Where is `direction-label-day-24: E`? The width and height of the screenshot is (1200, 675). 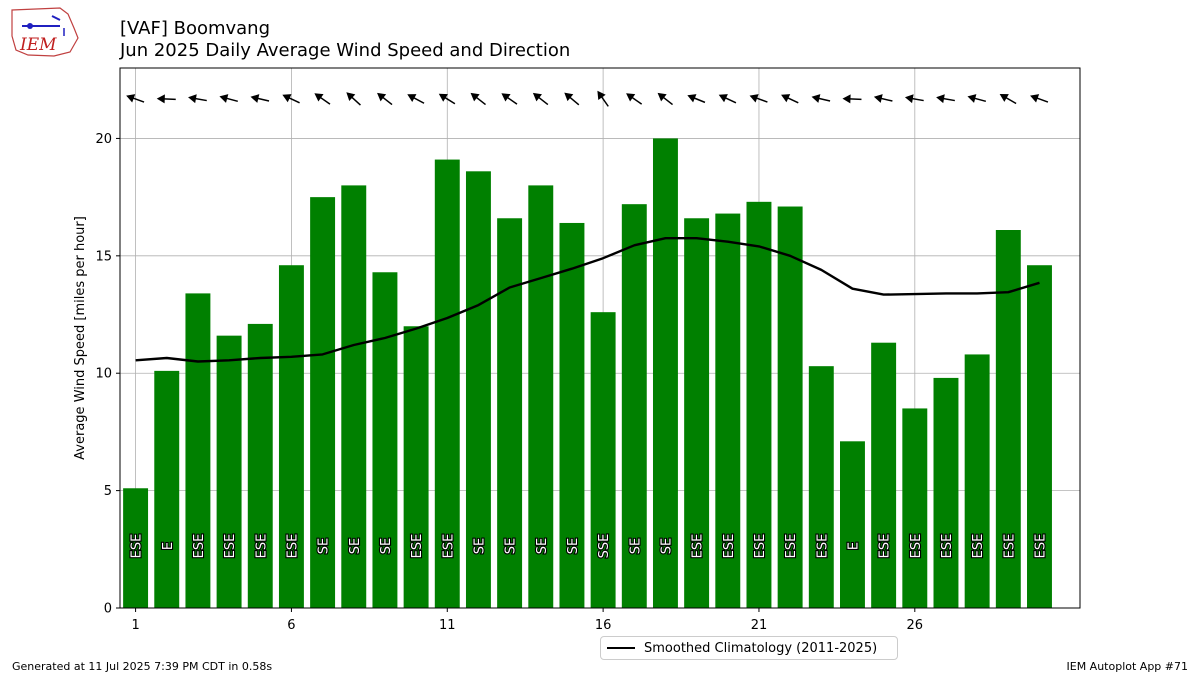 direction-label-day-24: E is located at coordinates (853, 546).